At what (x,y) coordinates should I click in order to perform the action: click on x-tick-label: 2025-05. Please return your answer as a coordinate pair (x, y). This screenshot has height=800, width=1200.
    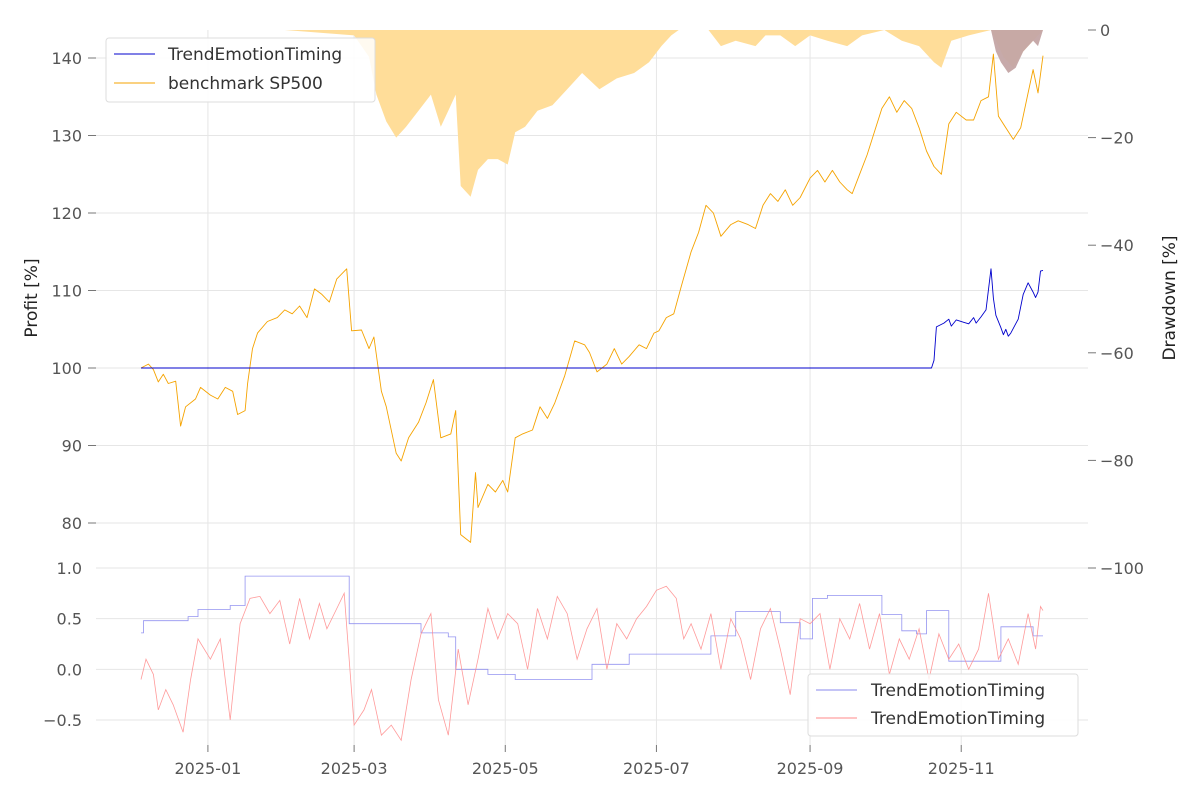
    Looking at the image, I should click on (505, 768).